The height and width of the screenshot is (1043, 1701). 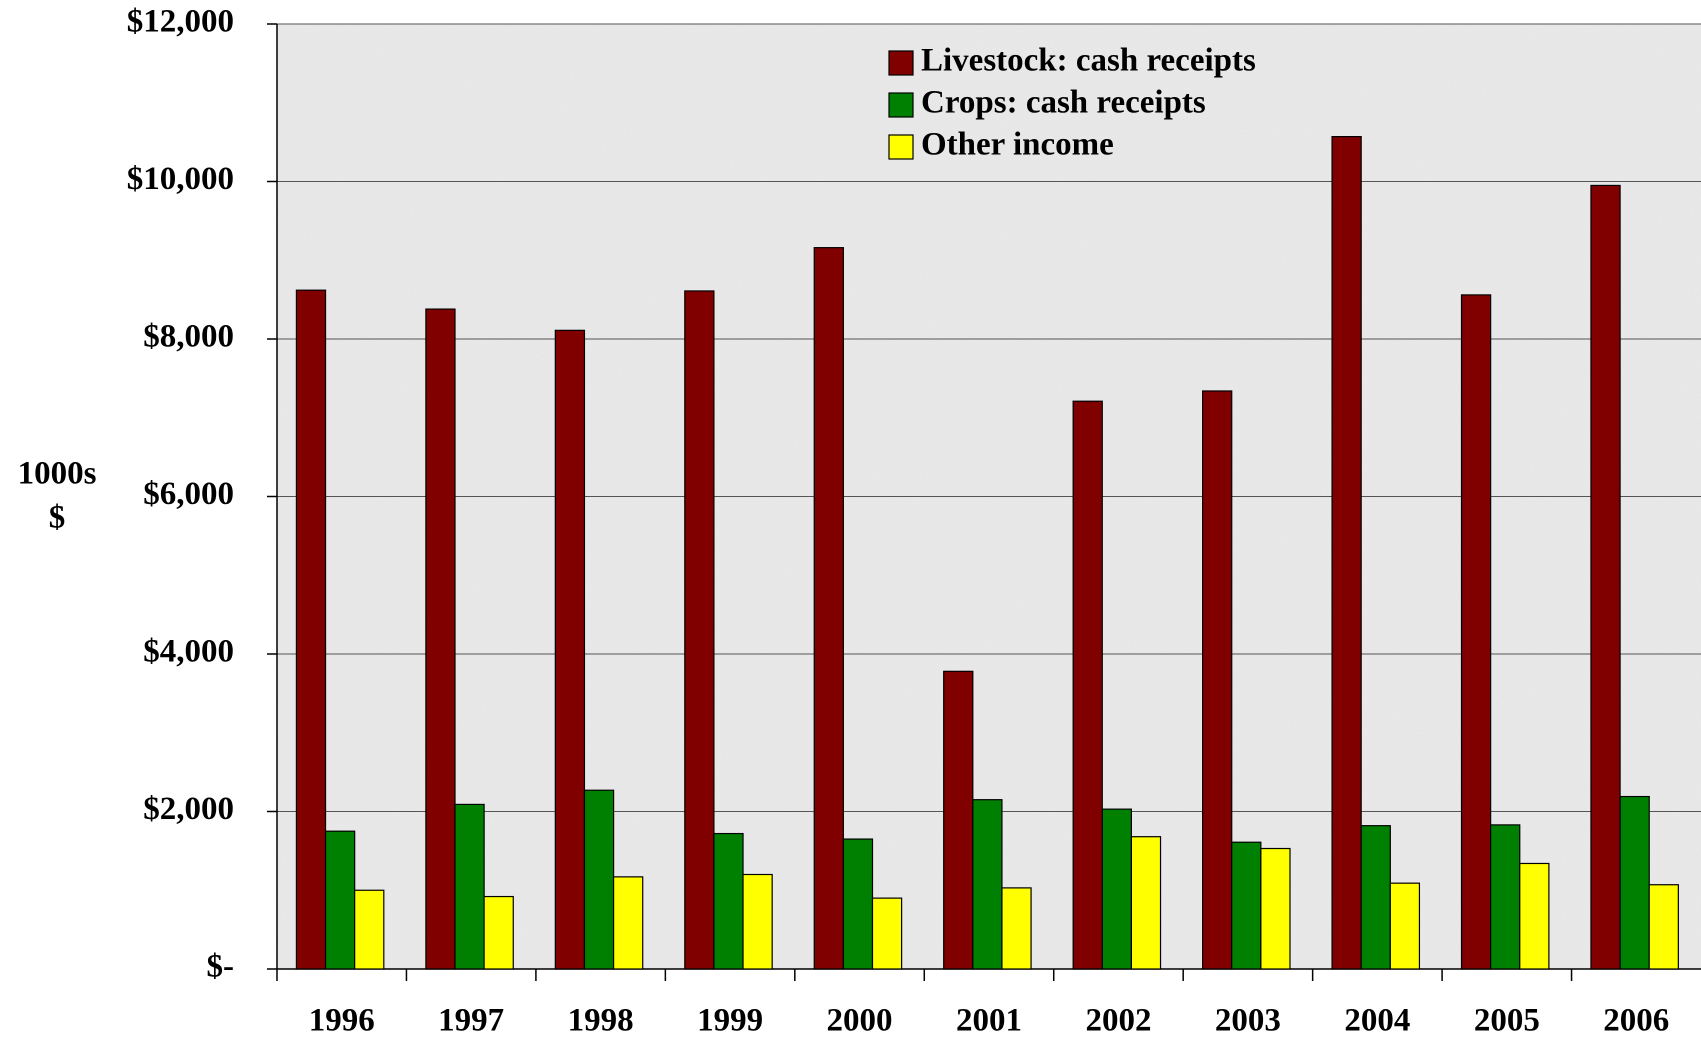 What do you see at coordinates (1017, 145) in the screenshot?
I see `legend-label: Other income` at bounding box center [1017, 145].